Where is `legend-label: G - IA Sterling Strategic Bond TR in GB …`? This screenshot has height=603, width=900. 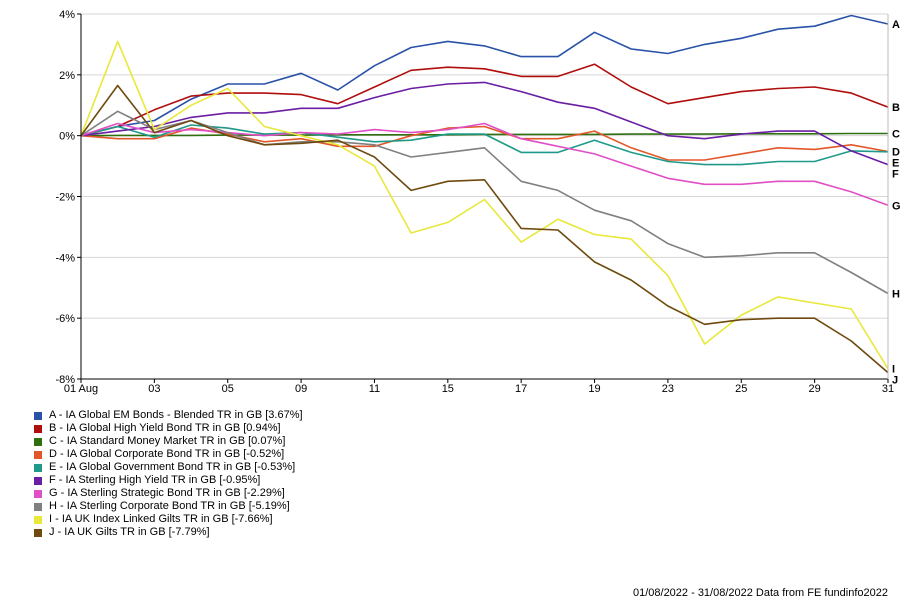 legend-label: G - IA Sterling Strategic Bond TR in GB … is located at coordinates (167, 493).